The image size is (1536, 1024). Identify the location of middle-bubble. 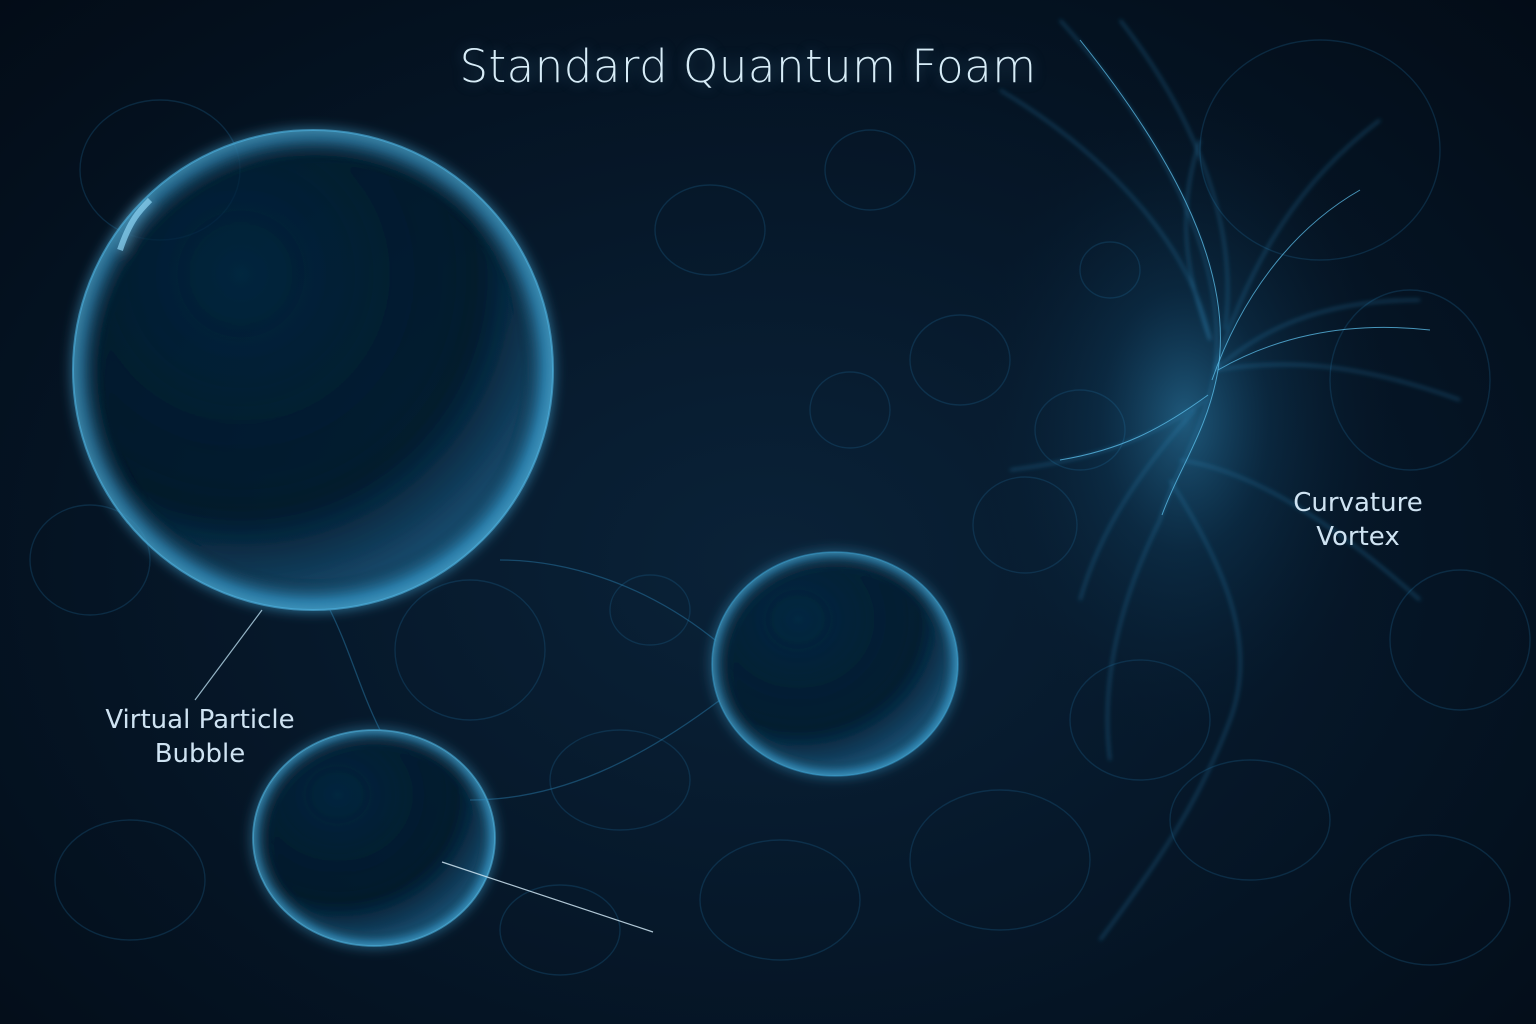
(835, 664).